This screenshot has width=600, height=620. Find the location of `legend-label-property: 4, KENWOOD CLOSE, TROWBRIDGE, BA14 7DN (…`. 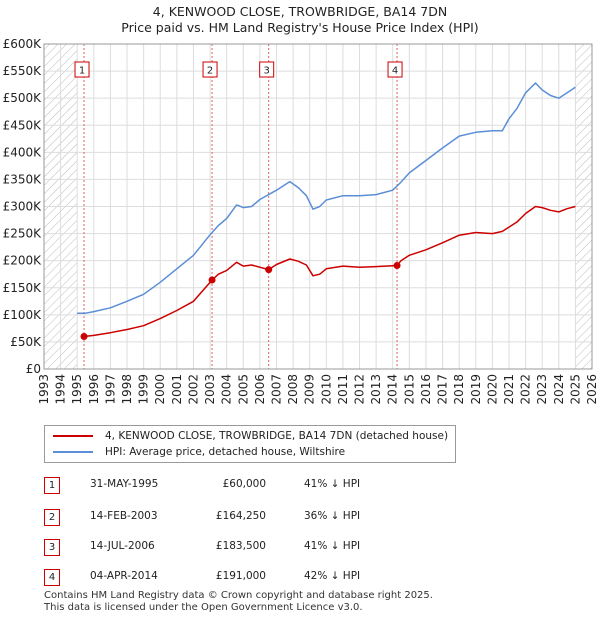

legend-label-property: 4, KENWOOD CLOSE, TROWBRIDGE, BA14 7DN (… is located at coordinates (277, 436).